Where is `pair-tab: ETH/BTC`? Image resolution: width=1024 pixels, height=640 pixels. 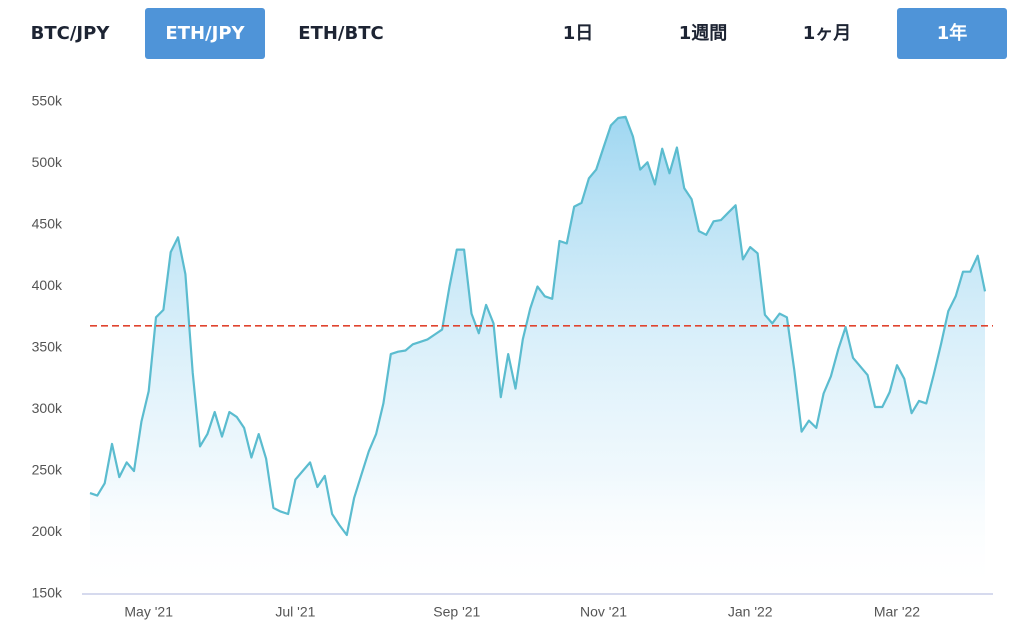
pair-tab: ETH/BTC is located at coordinates (340, 33).